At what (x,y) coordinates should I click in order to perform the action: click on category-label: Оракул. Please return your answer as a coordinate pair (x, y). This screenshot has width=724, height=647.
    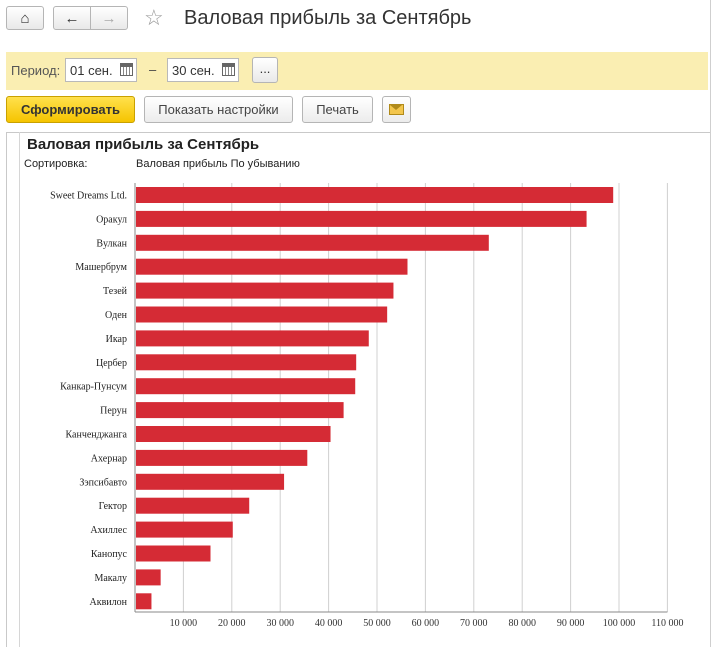
    Looking at the image, I should click on (111, 219).